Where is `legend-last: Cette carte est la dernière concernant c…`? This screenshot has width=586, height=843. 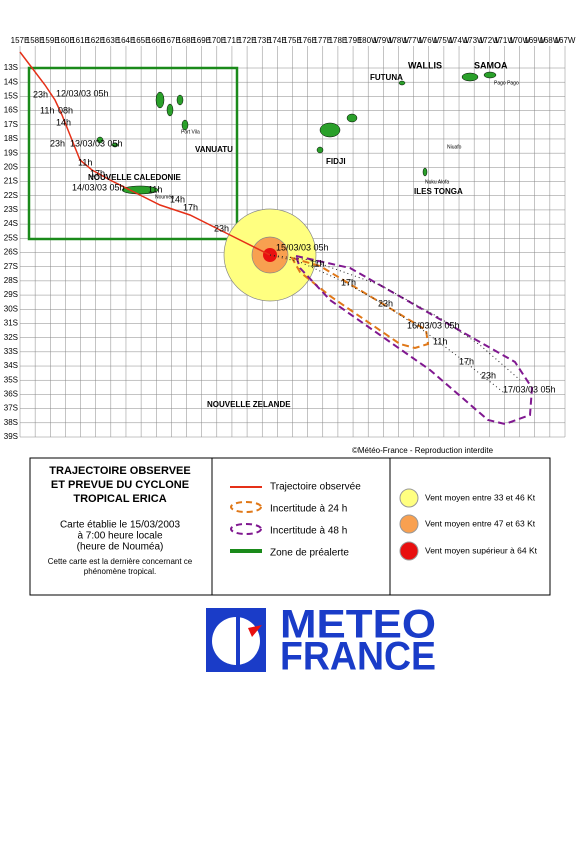
legend-last: Cette carte est la dernière concernant c… is located at coordinates (120, 561).